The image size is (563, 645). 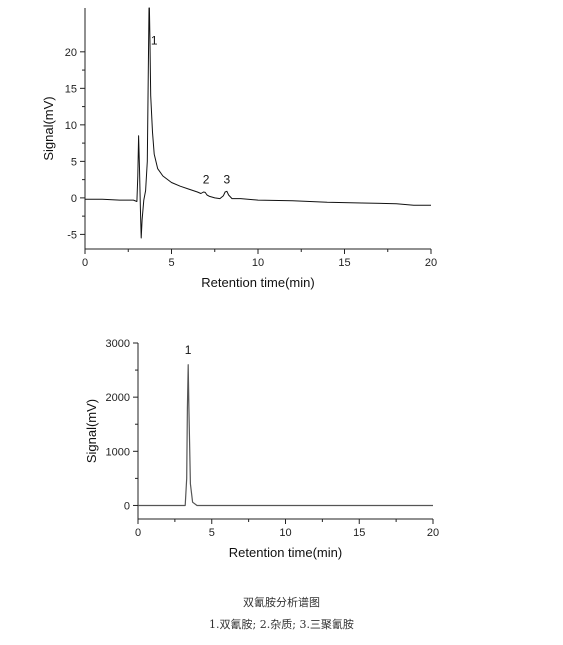 I want to click on y-tick-label: 15, so click(x=71, y=89).